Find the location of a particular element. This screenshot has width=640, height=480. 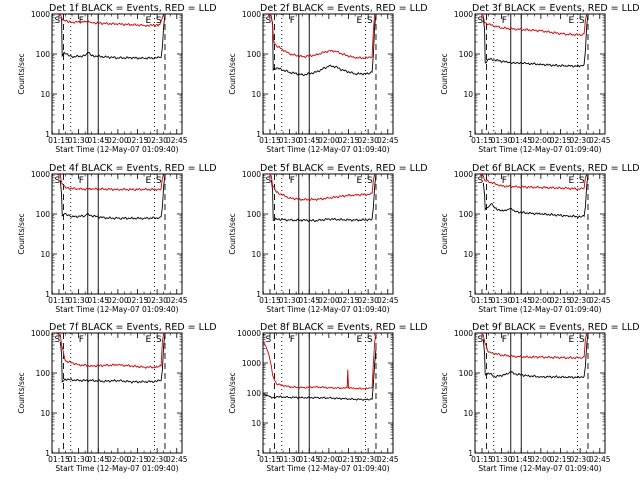

panel-title: Det 9f BLACK = Events, RED = LLD is located at coordinates (556, 327).